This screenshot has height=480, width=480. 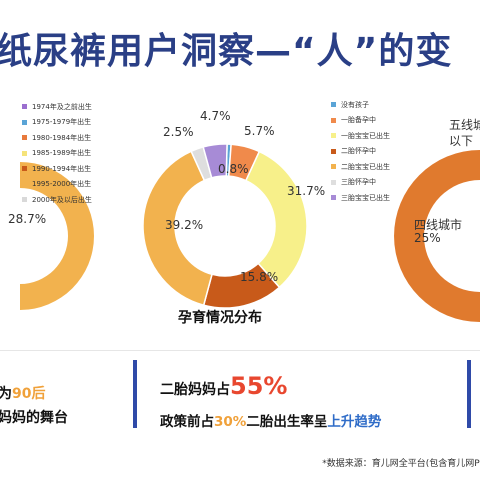 I want to click on pregnancy-legend-label: 三胎怀孕中, so click(x=358, y=182).